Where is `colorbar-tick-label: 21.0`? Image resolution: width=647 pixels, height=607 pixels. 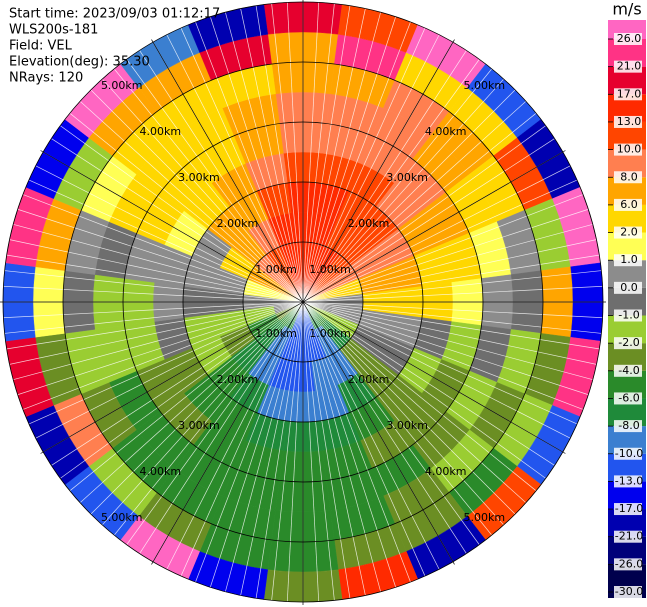 colorbar-tick-label: 21.0 is located at coordinates (629, 66).